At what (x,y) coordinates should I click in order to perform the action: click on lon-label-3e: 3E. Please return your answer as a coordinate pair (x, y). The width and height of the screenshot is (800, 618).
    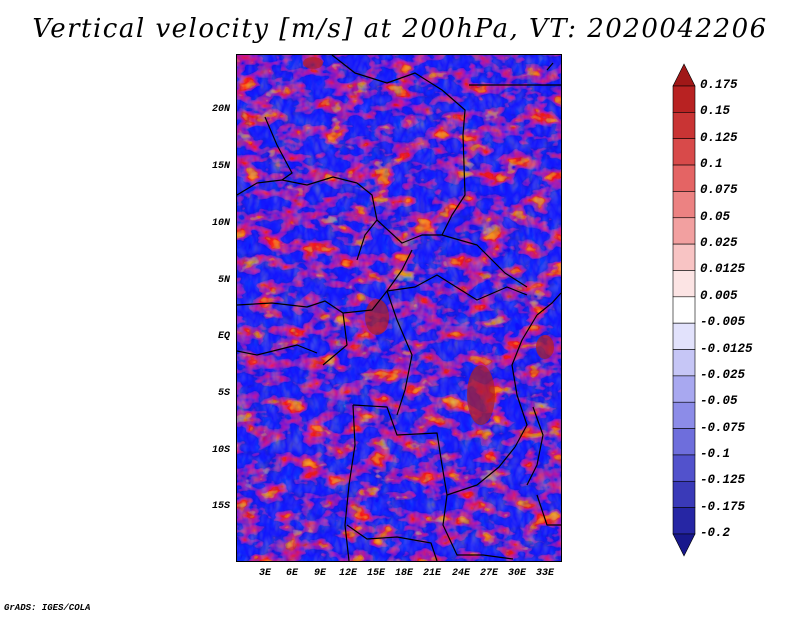
    Looking at the image, I should click on (264, 573).